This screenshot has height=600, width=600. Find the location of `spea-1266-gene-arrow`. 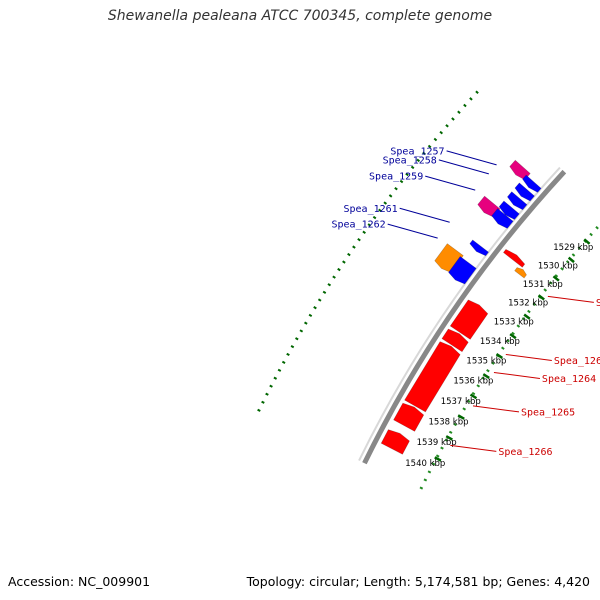

spea-1266-gene-arrow is located at coordinates (409, 417).